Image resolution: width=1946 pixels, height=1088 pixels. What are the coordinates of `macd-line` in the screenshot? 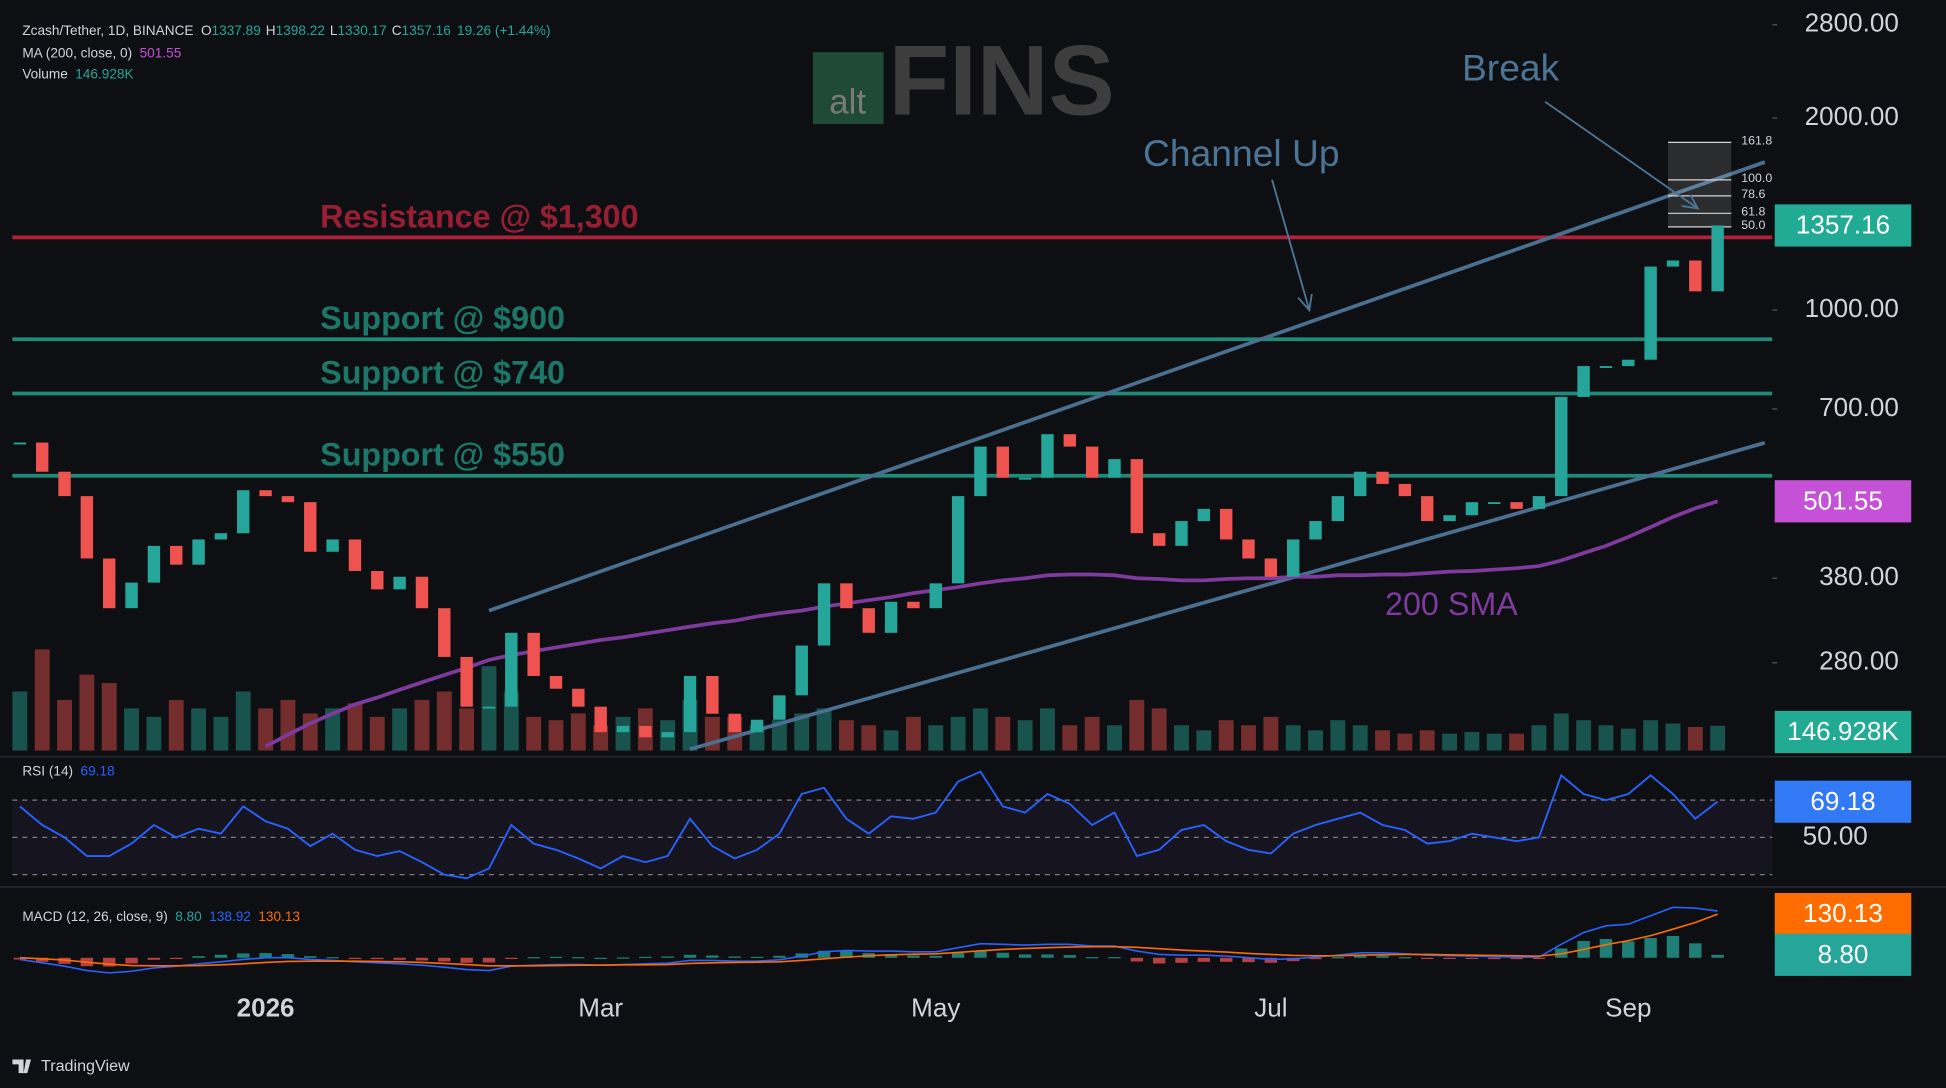 It's located at (868, 940).